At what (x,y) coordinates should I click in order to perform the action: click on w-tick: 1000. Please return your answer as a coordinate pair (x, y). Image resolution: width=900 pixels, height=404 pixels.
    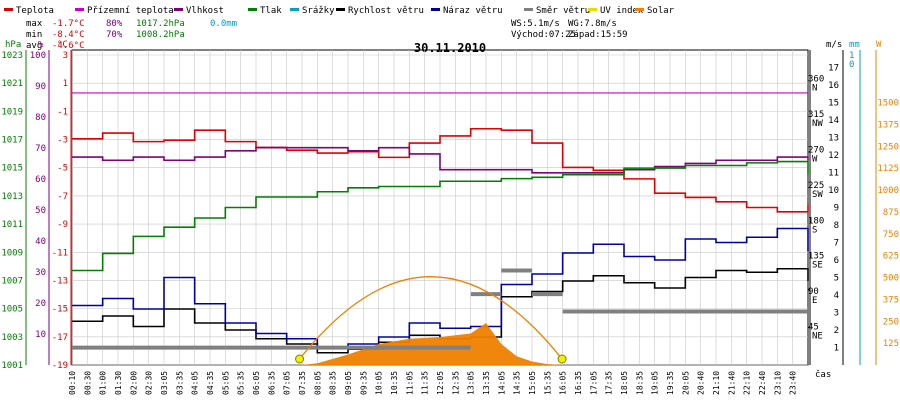
    Looking at the image, I should click on (888, 191).